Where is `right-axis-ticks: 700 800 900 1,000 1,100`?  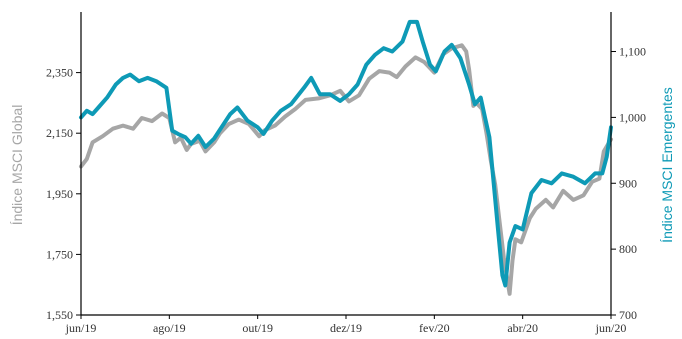 right-axis-ticks: 700 800 900 1,000 1,100 is located at coordinates (628, 183).